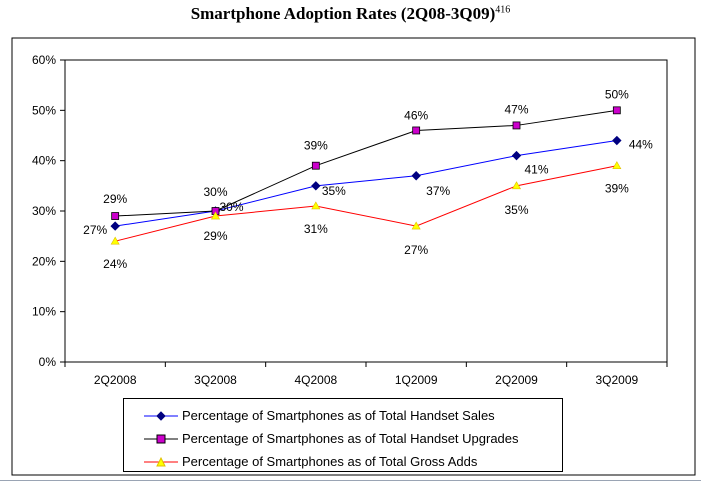 Image resolution: width=701 pixels, height=482 pixels. I want to click on data-label-handset-upgrades: 47%, so click(516, 109).